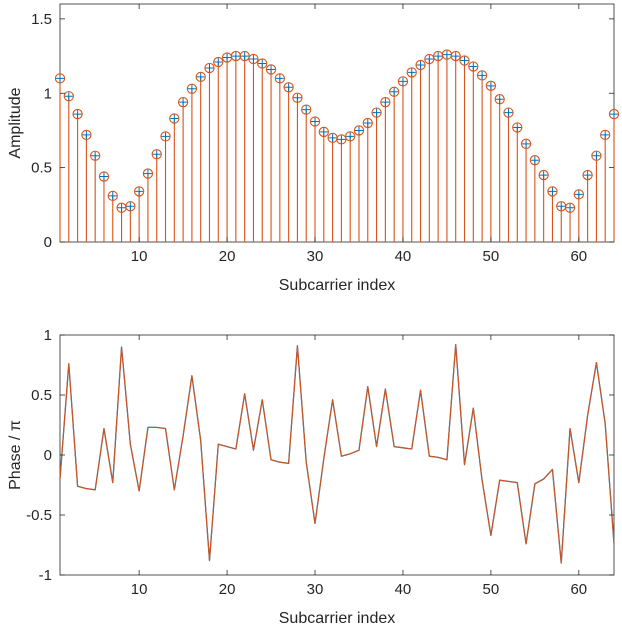 The image size is (622, 626). What do you see at coordinates (403, 589) in the screenshot?
I see `x-tick-label: 40` at bounding box center [403, 589].